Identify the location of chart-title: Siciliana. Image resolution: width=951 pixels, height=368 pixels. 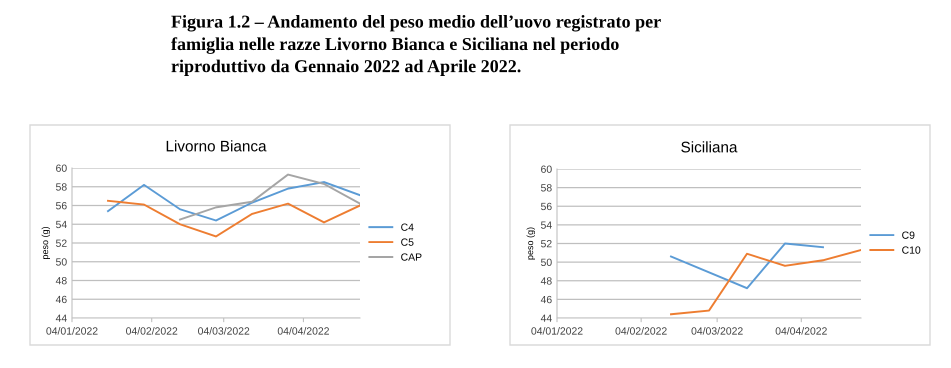
(709, 146).